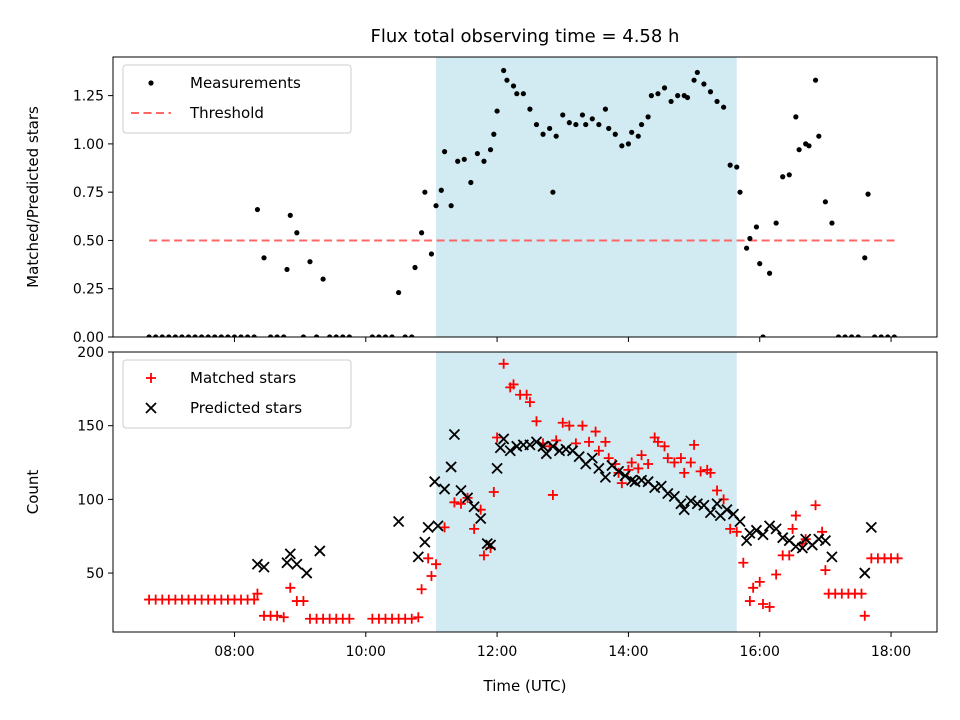 This screenshot has width=960, height=720. What do you see at coordinates (151, 408) in the screenshot?
I see `legend-cross-marker` at bounding box center [151, 408].